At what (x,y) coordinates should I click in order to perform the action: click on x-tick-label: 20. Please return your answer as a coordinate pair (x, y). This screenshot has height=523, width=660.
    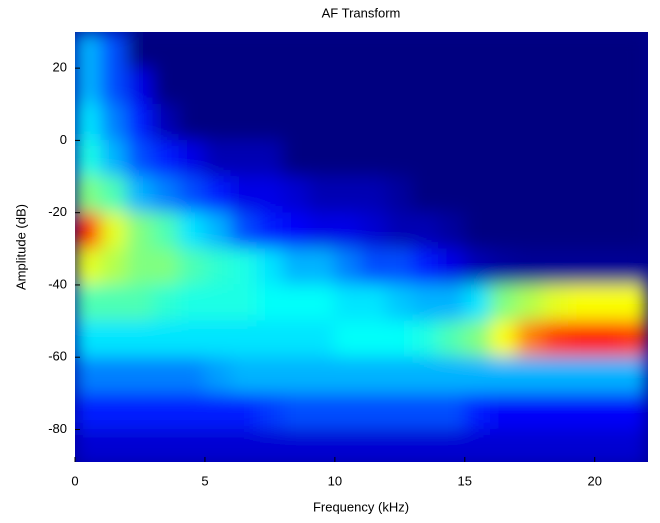
    Looking at the image, I should click on (594, 480).